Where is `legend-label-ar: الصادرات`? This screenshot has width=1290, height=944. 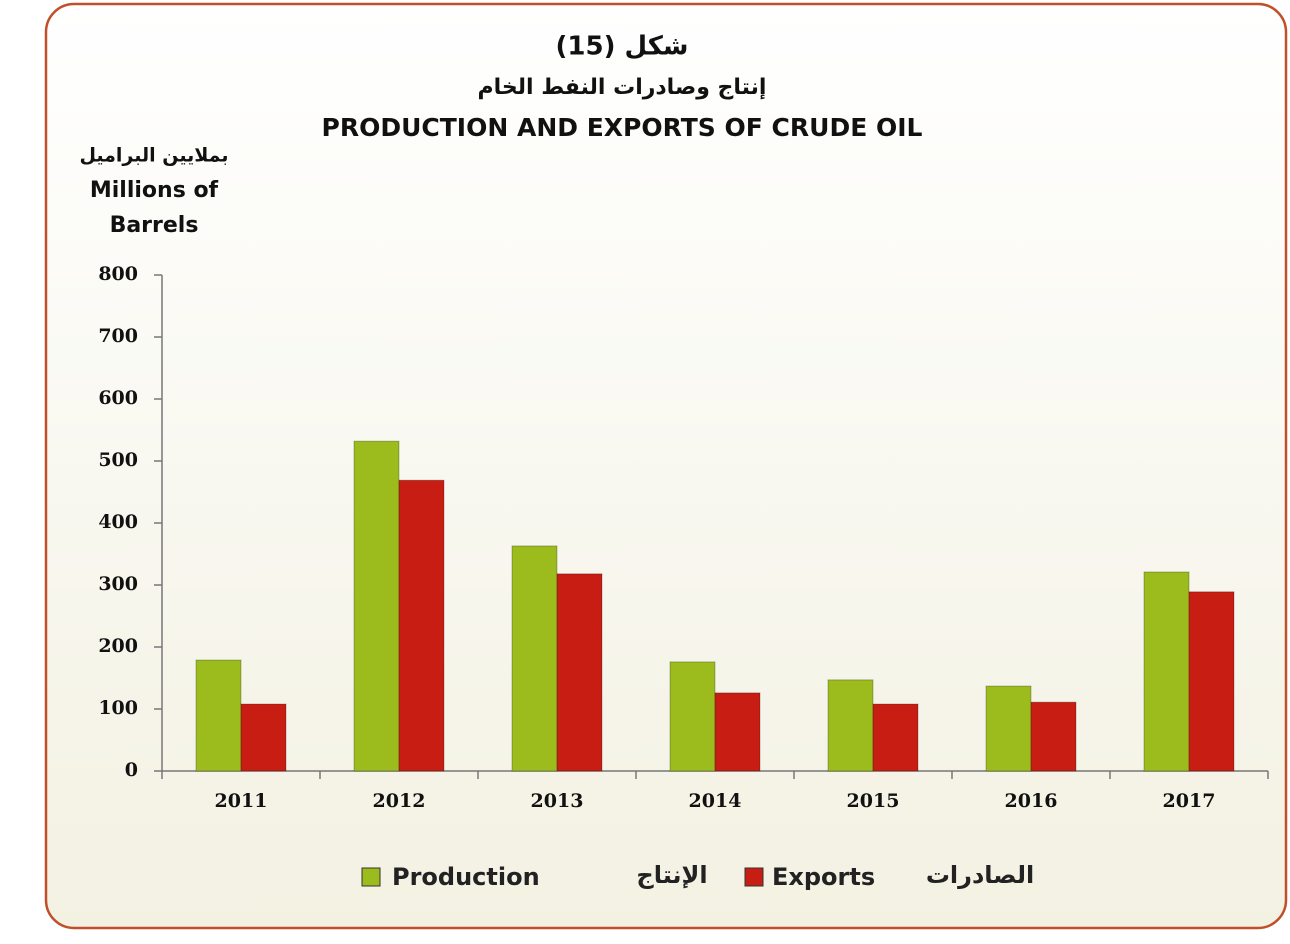 legend-label-ar: الصادرات is located at coordinates (980, 875).